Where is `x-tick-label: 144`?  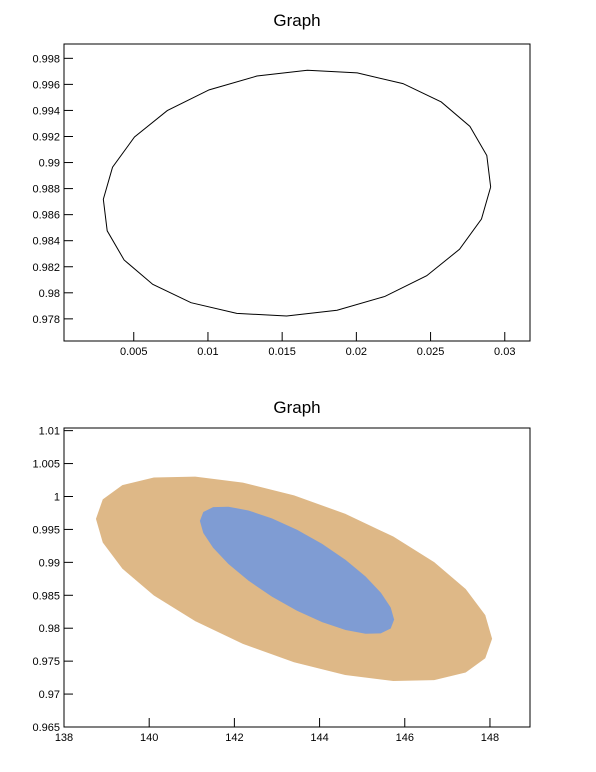 x-tick-label: 144 is located at coordinates (319, 738).